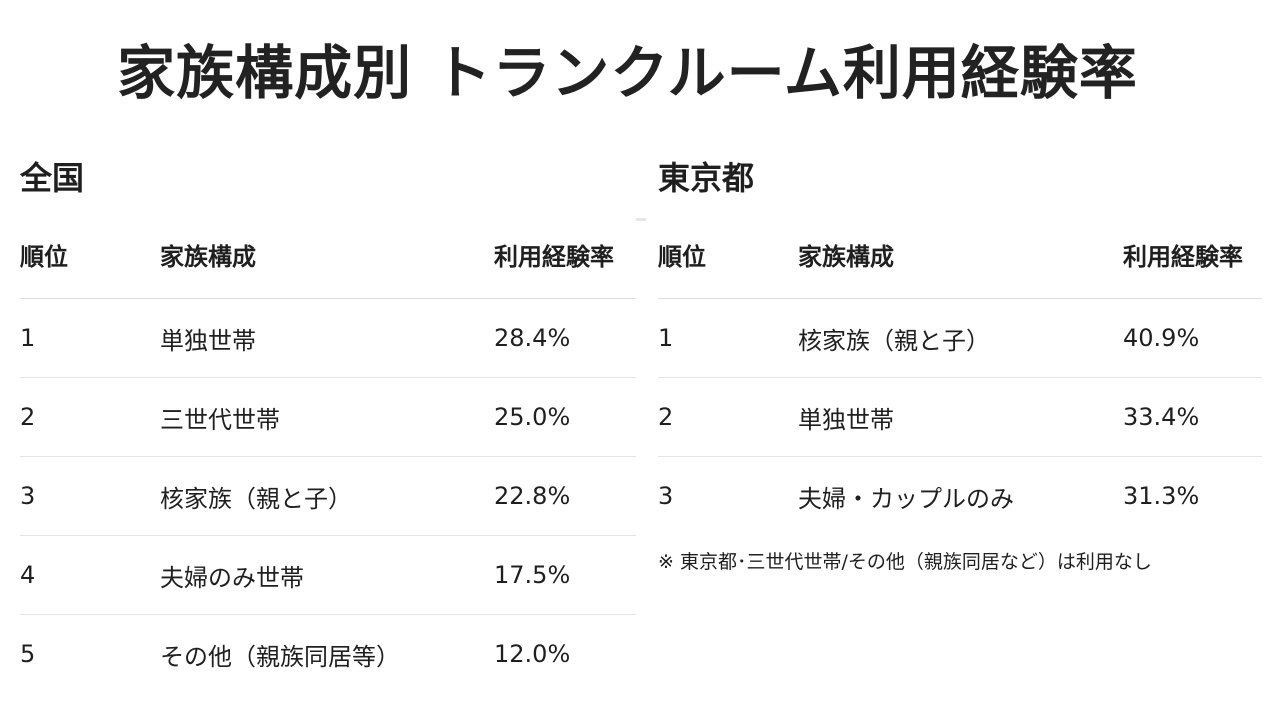 Image resolution: width=1280 pixels, height=701 pixels. I want to click on table-row: 4 夫婦のみ世帯 17.5%, so click(328, 575).